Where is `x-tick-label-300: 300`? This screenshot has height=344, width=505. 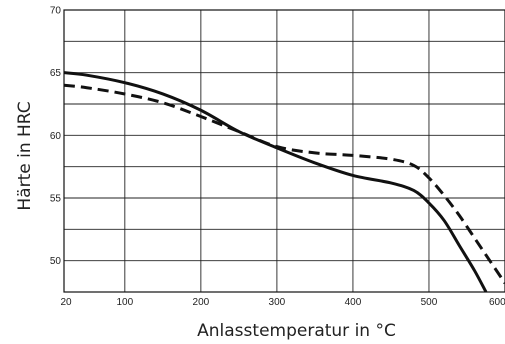 x-tick-label-300: 300 is located at coordinates (277, 302).